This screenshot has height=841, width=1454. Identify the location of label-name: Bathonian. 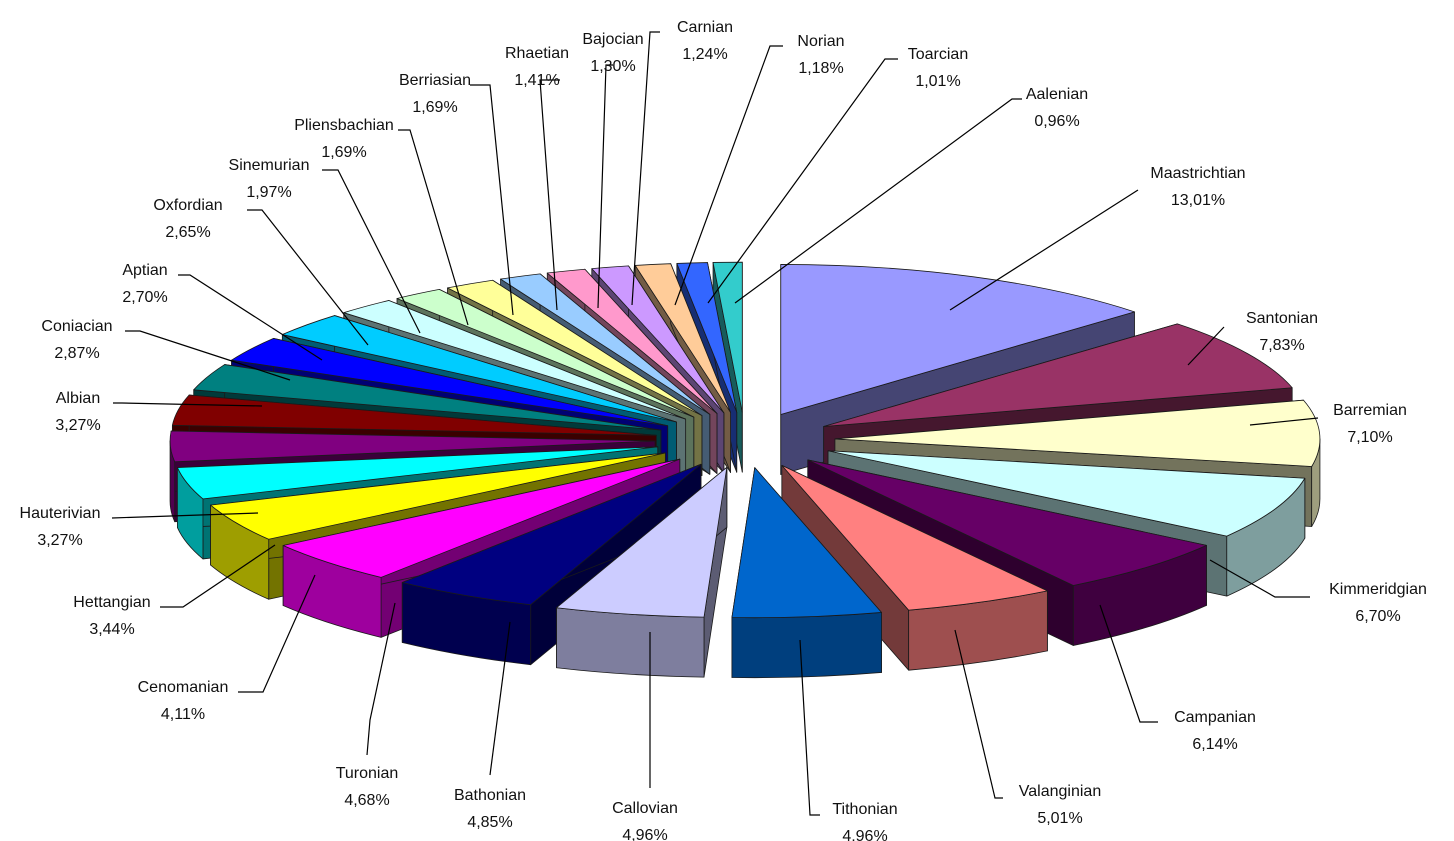
(490, 795).